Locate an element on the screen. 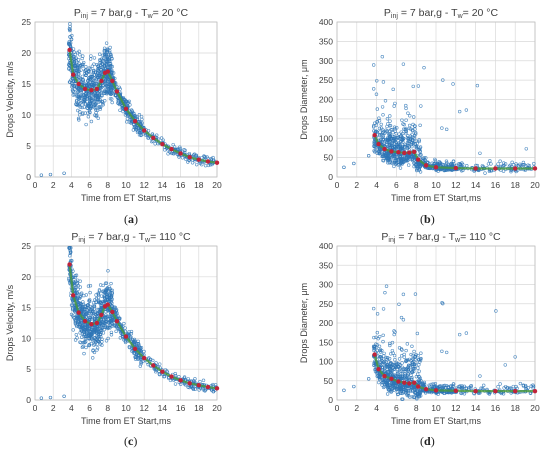 This screenshot has width=550, height=452. y-tick-label: 15 is located at coordinates (27, 308).